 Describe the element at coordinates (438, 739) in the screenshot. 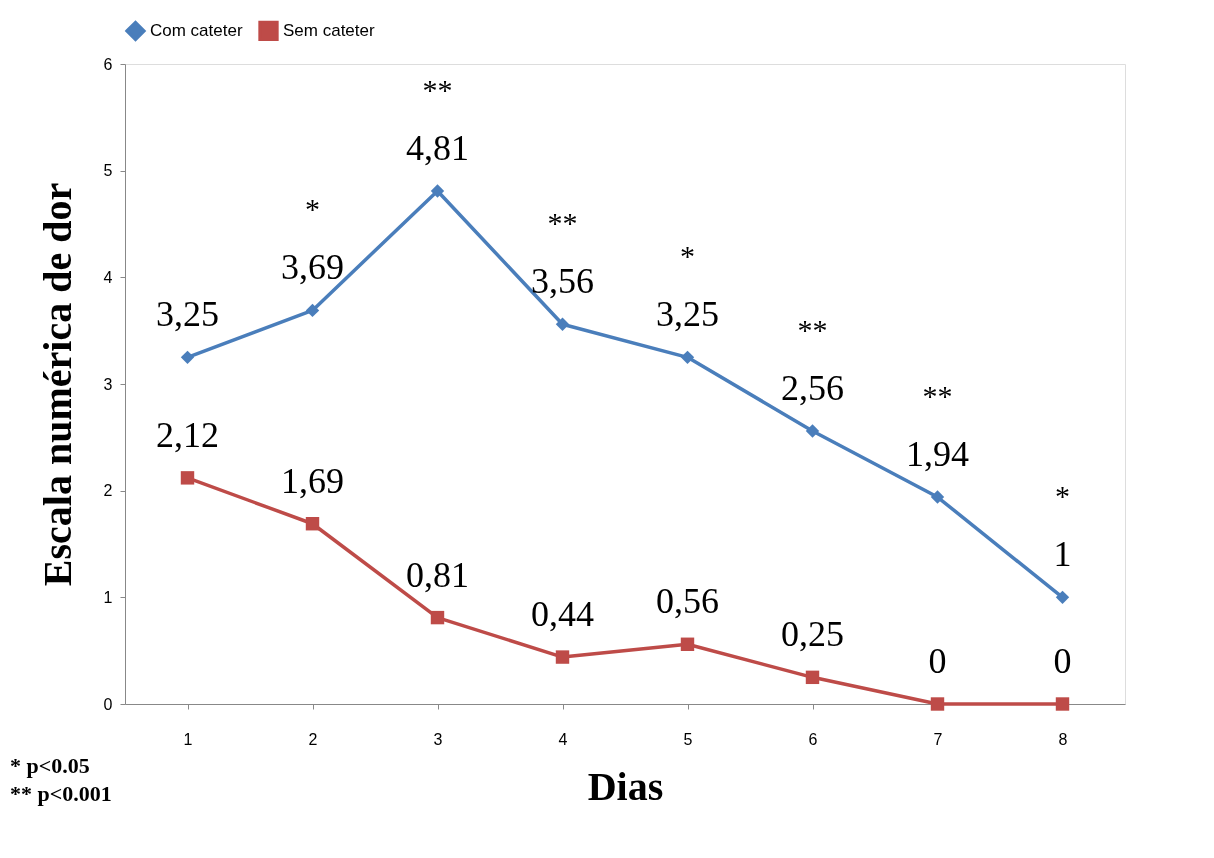

I see `x-tick-label: 3` at that location.